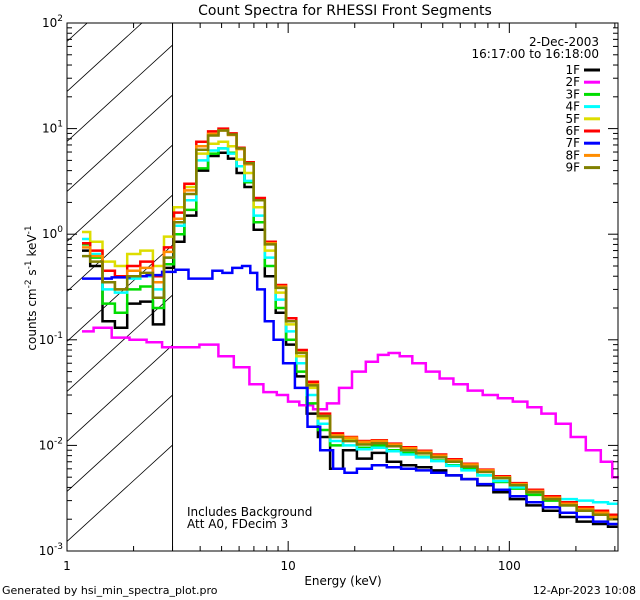 This screenshot has height=600, width=640. Describe the element at coordinates (572, 131) in the screenshot. I see `legend-label-6F: 6F` at that location.